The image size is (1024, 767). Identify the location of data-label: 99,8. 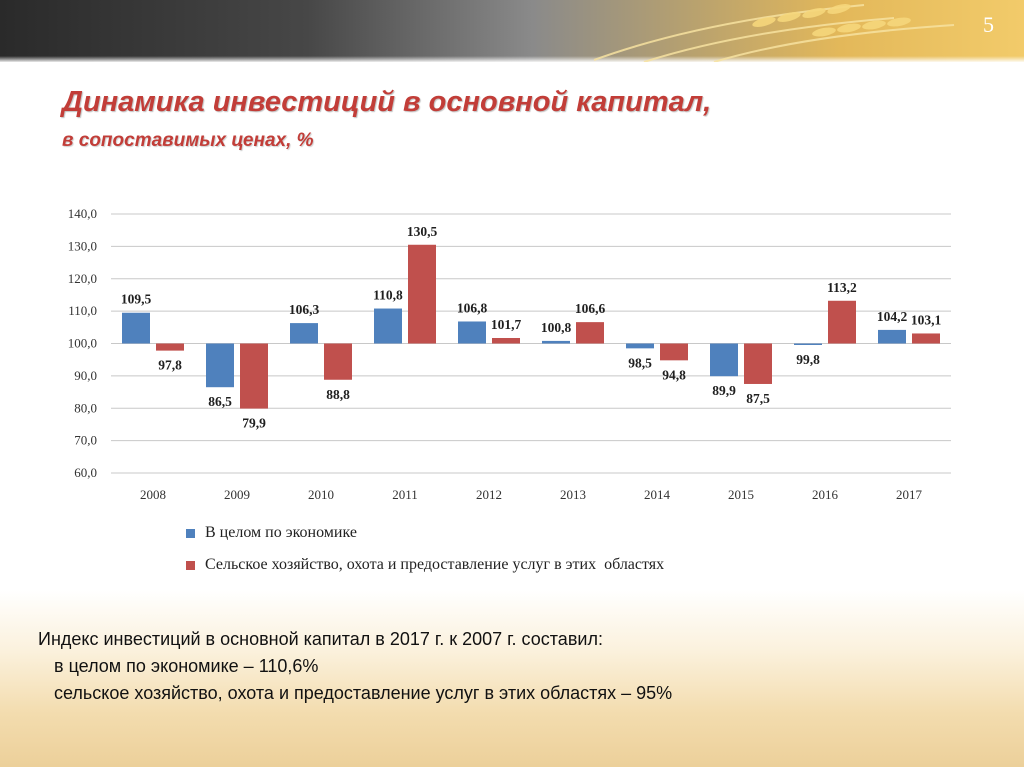
(808, 359).